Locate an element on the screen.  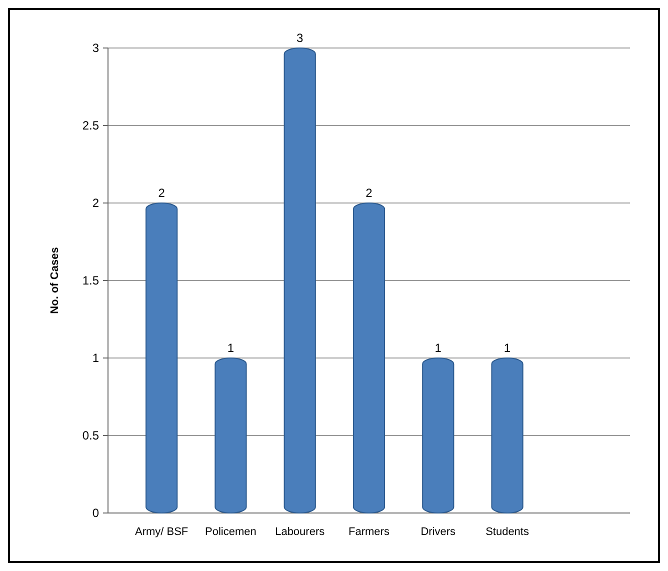
y-tick-label: 3 is located at coordinates (96, 48).